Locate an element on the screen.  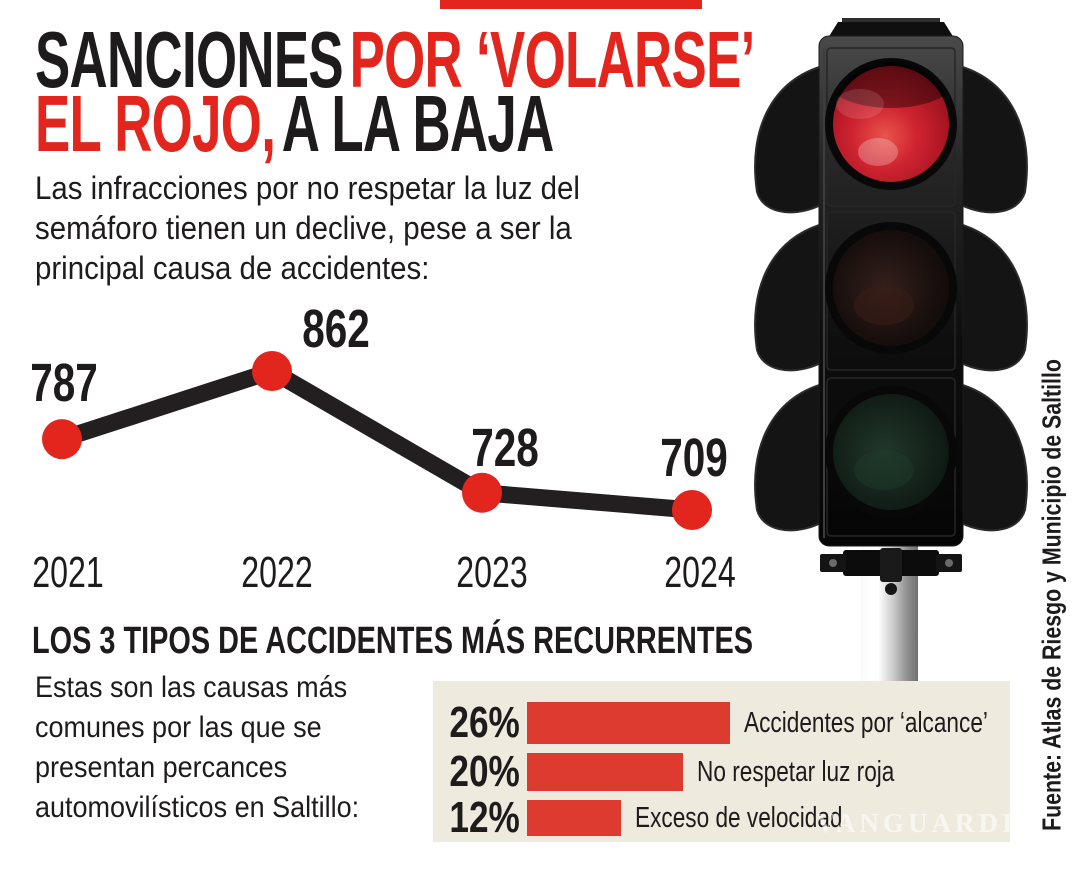
traffic-light-visors is located at coordinates (891, 297).